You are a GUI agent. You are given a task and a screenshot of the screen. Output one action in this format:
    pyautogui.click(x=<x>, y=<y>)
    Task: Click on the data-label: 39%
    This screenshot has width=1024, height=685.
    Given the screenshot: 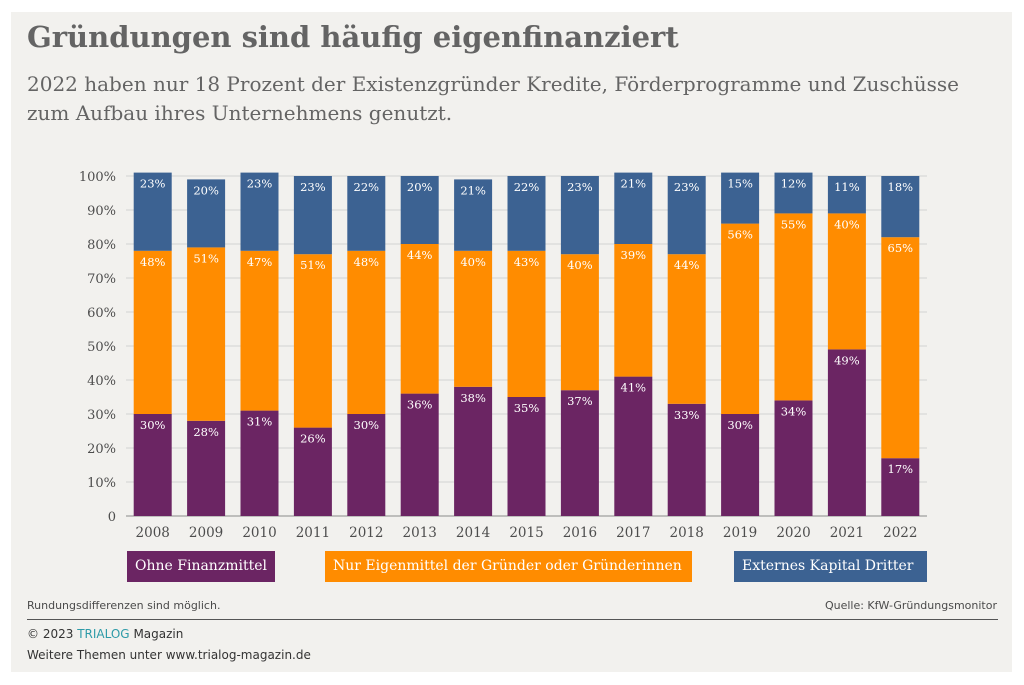 What is the action you would take?
    pyautogui.click(x=634, y=255)
    